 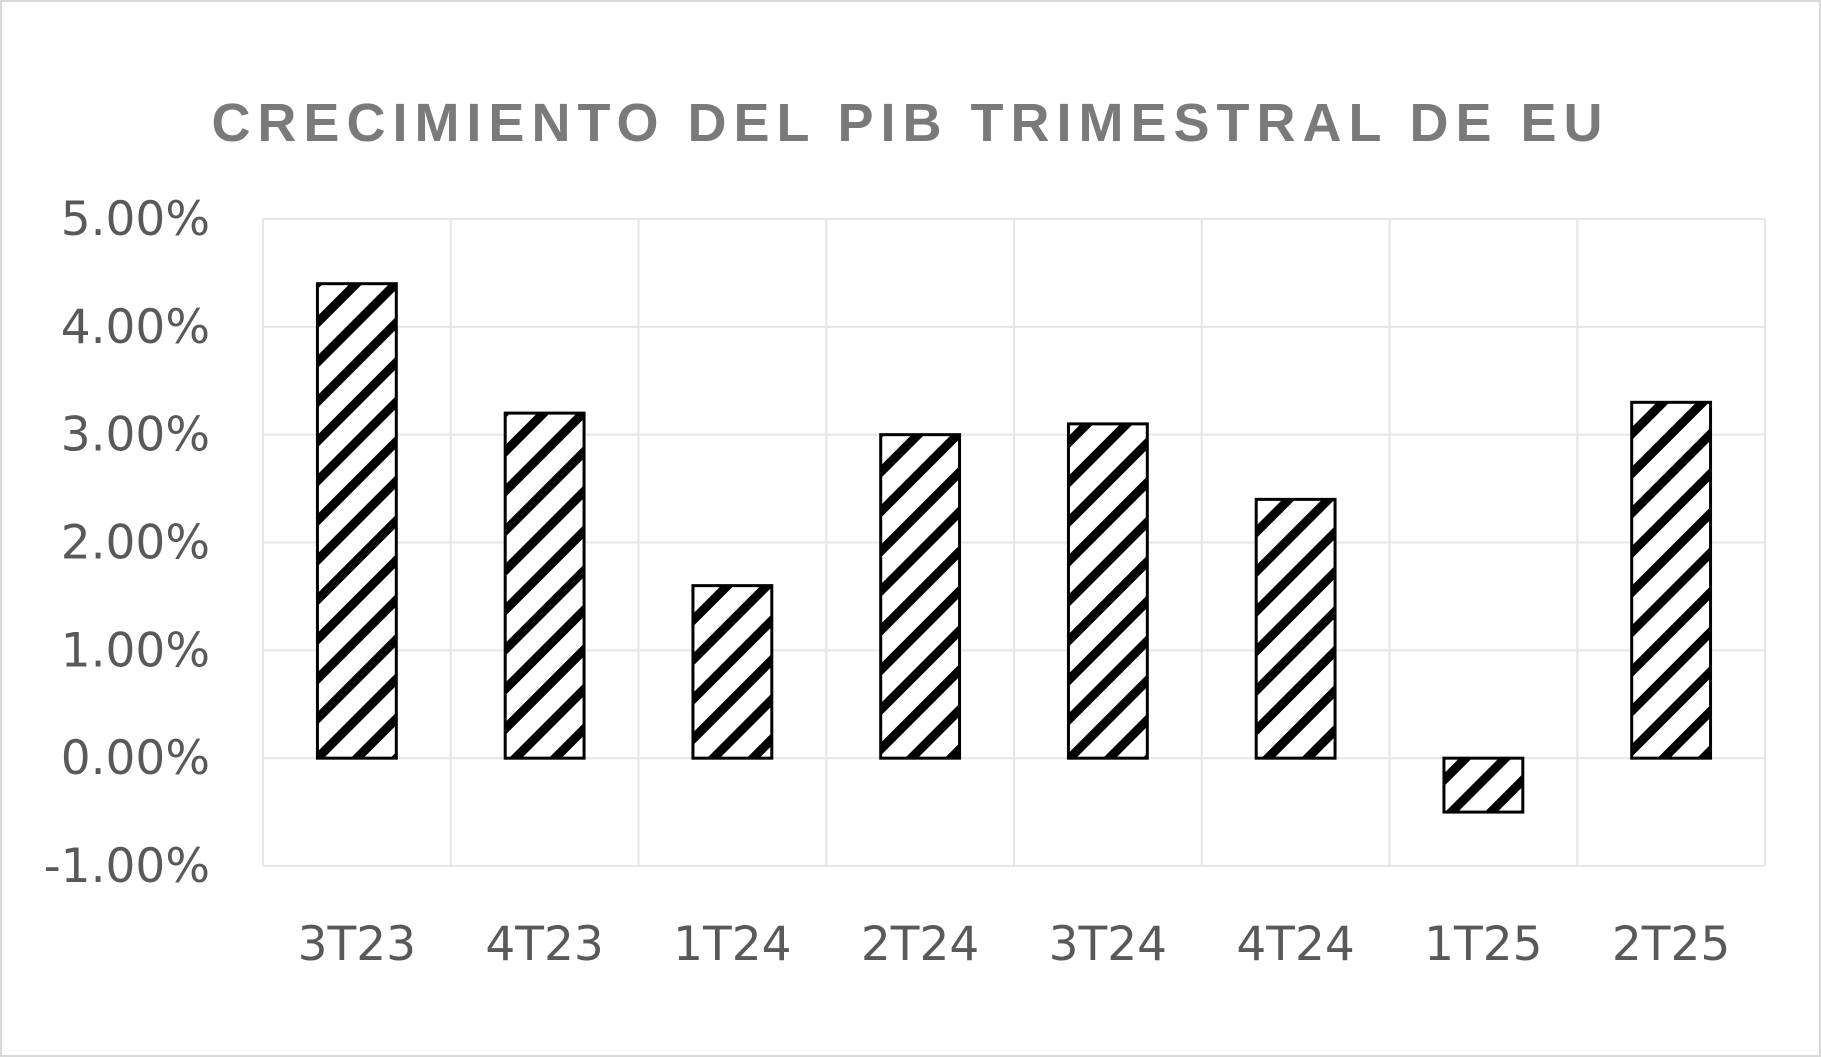 What do you see at coordinates (544, 944) in the screenshot?
I see `x-tick-label: 4T23` at bounding box center [544, 944].